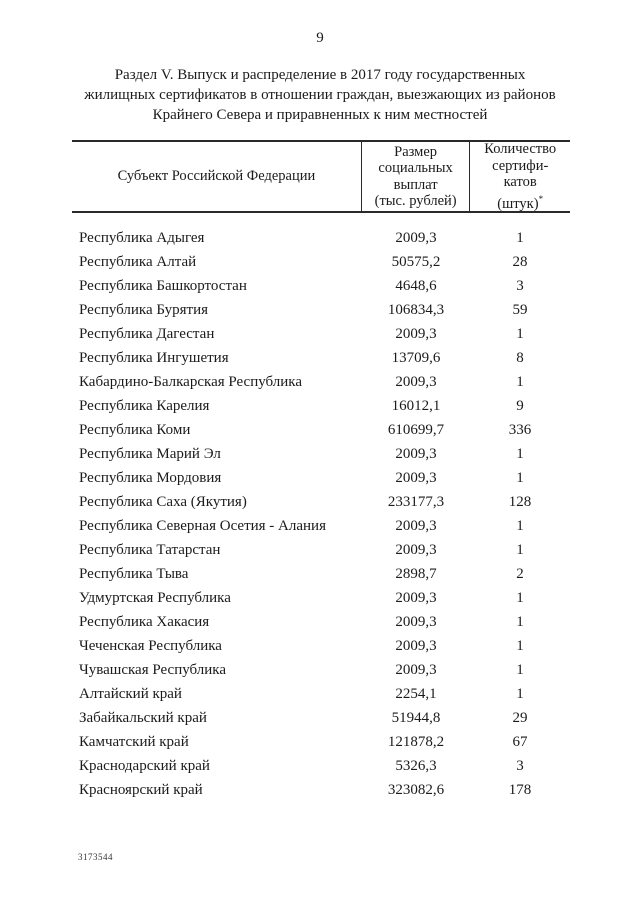 This screenshot has height=905, width=640. What do you see at coordinates (416, 405) in the screenshot?
I see `payment-amount-cell: 16012,1` at bounding box center [416, 405].